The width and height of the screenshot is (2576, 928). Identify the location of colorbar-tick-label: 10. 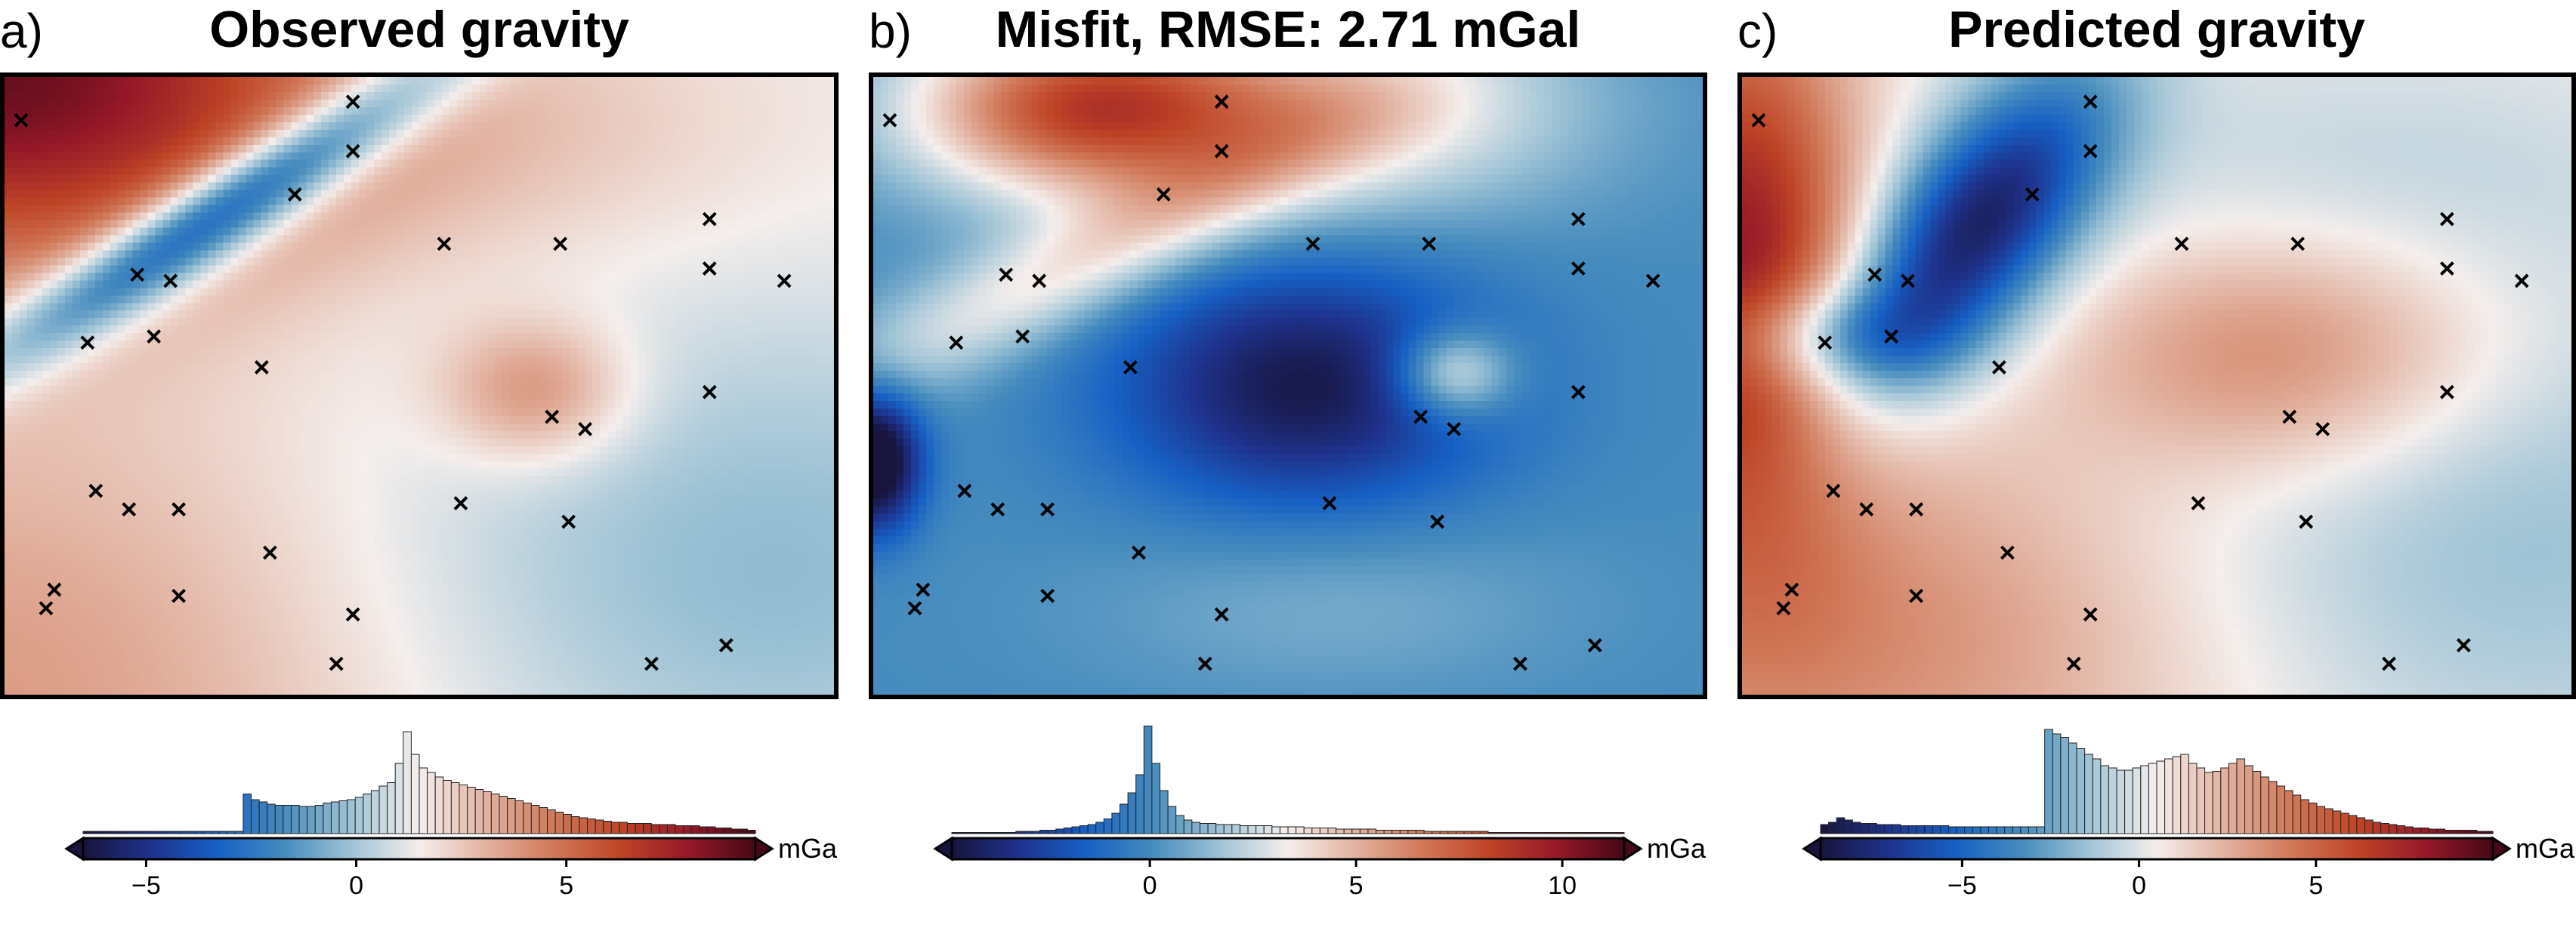
(1562, 885).